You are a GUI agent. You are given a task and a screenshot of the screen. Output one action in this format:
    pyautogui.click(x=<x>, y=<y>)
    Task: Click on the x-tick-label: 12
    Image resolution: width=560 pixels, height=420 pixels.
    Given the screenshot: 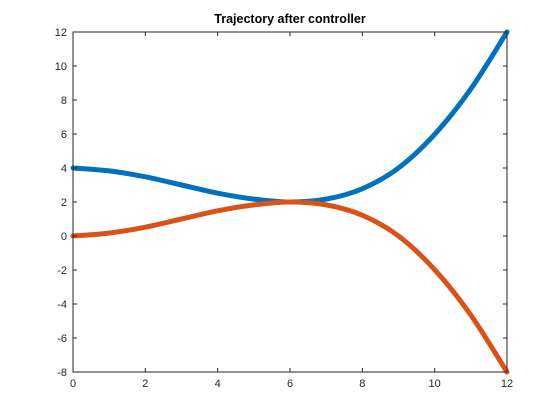 What is the action you would take?
    pyautogui.click(x=507, y=384)
    